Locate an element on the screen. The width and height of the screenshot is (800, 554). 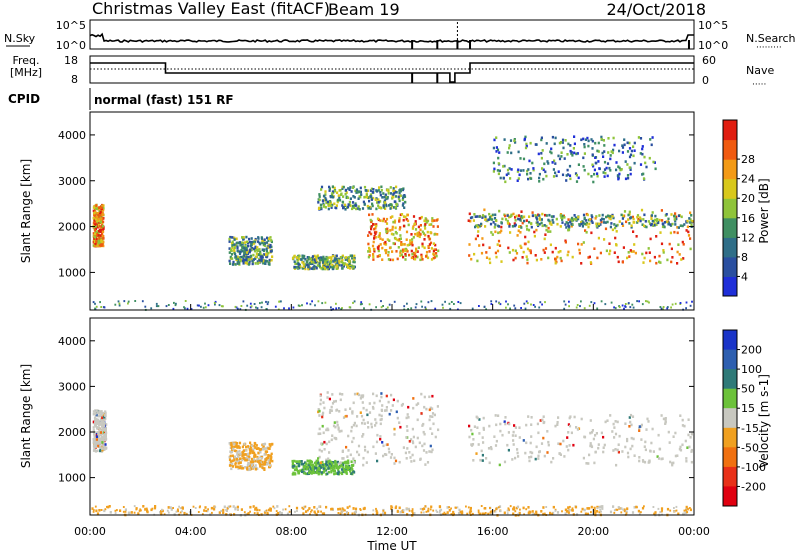
colorbar-tick-label: 15 is located at coordinates (748, 408).